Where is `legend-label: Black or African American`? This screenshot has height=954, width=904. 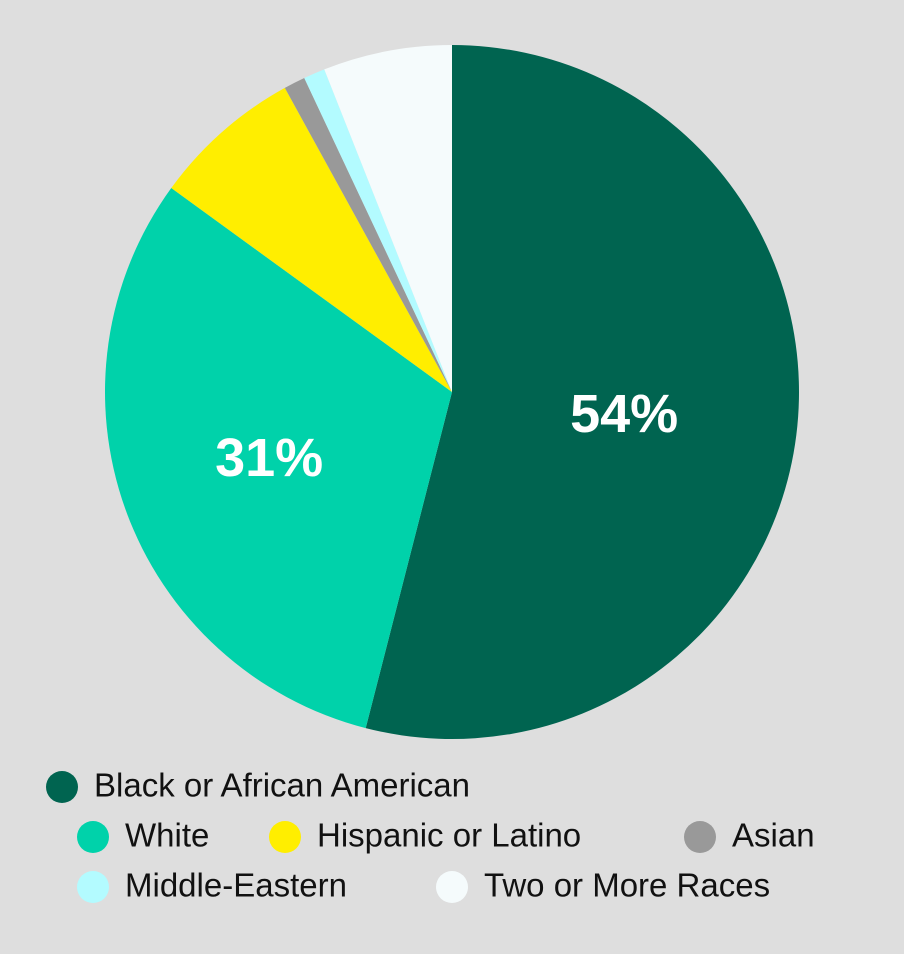
legend-label: Black or African American is located at coordinates (282, 785).